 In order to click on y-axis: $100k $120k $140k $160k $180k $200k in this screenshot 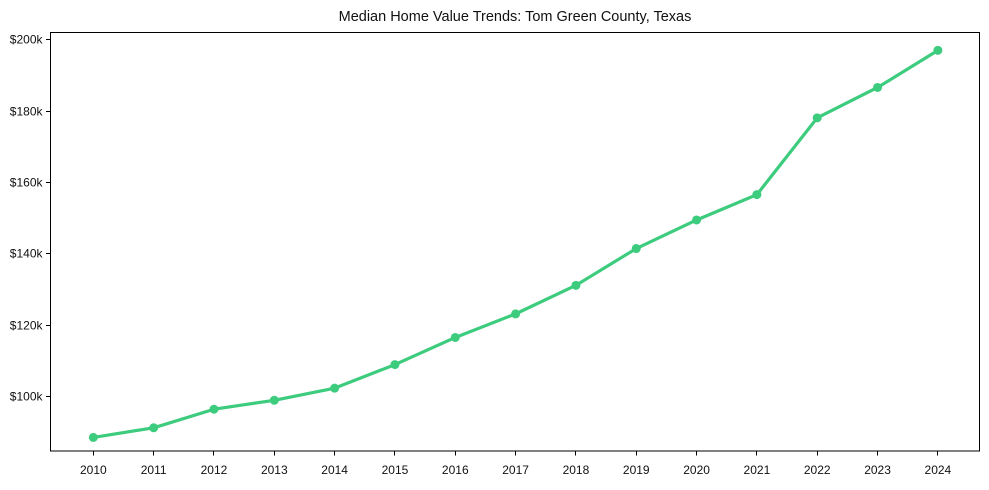, I will do `click(30, 218)`.